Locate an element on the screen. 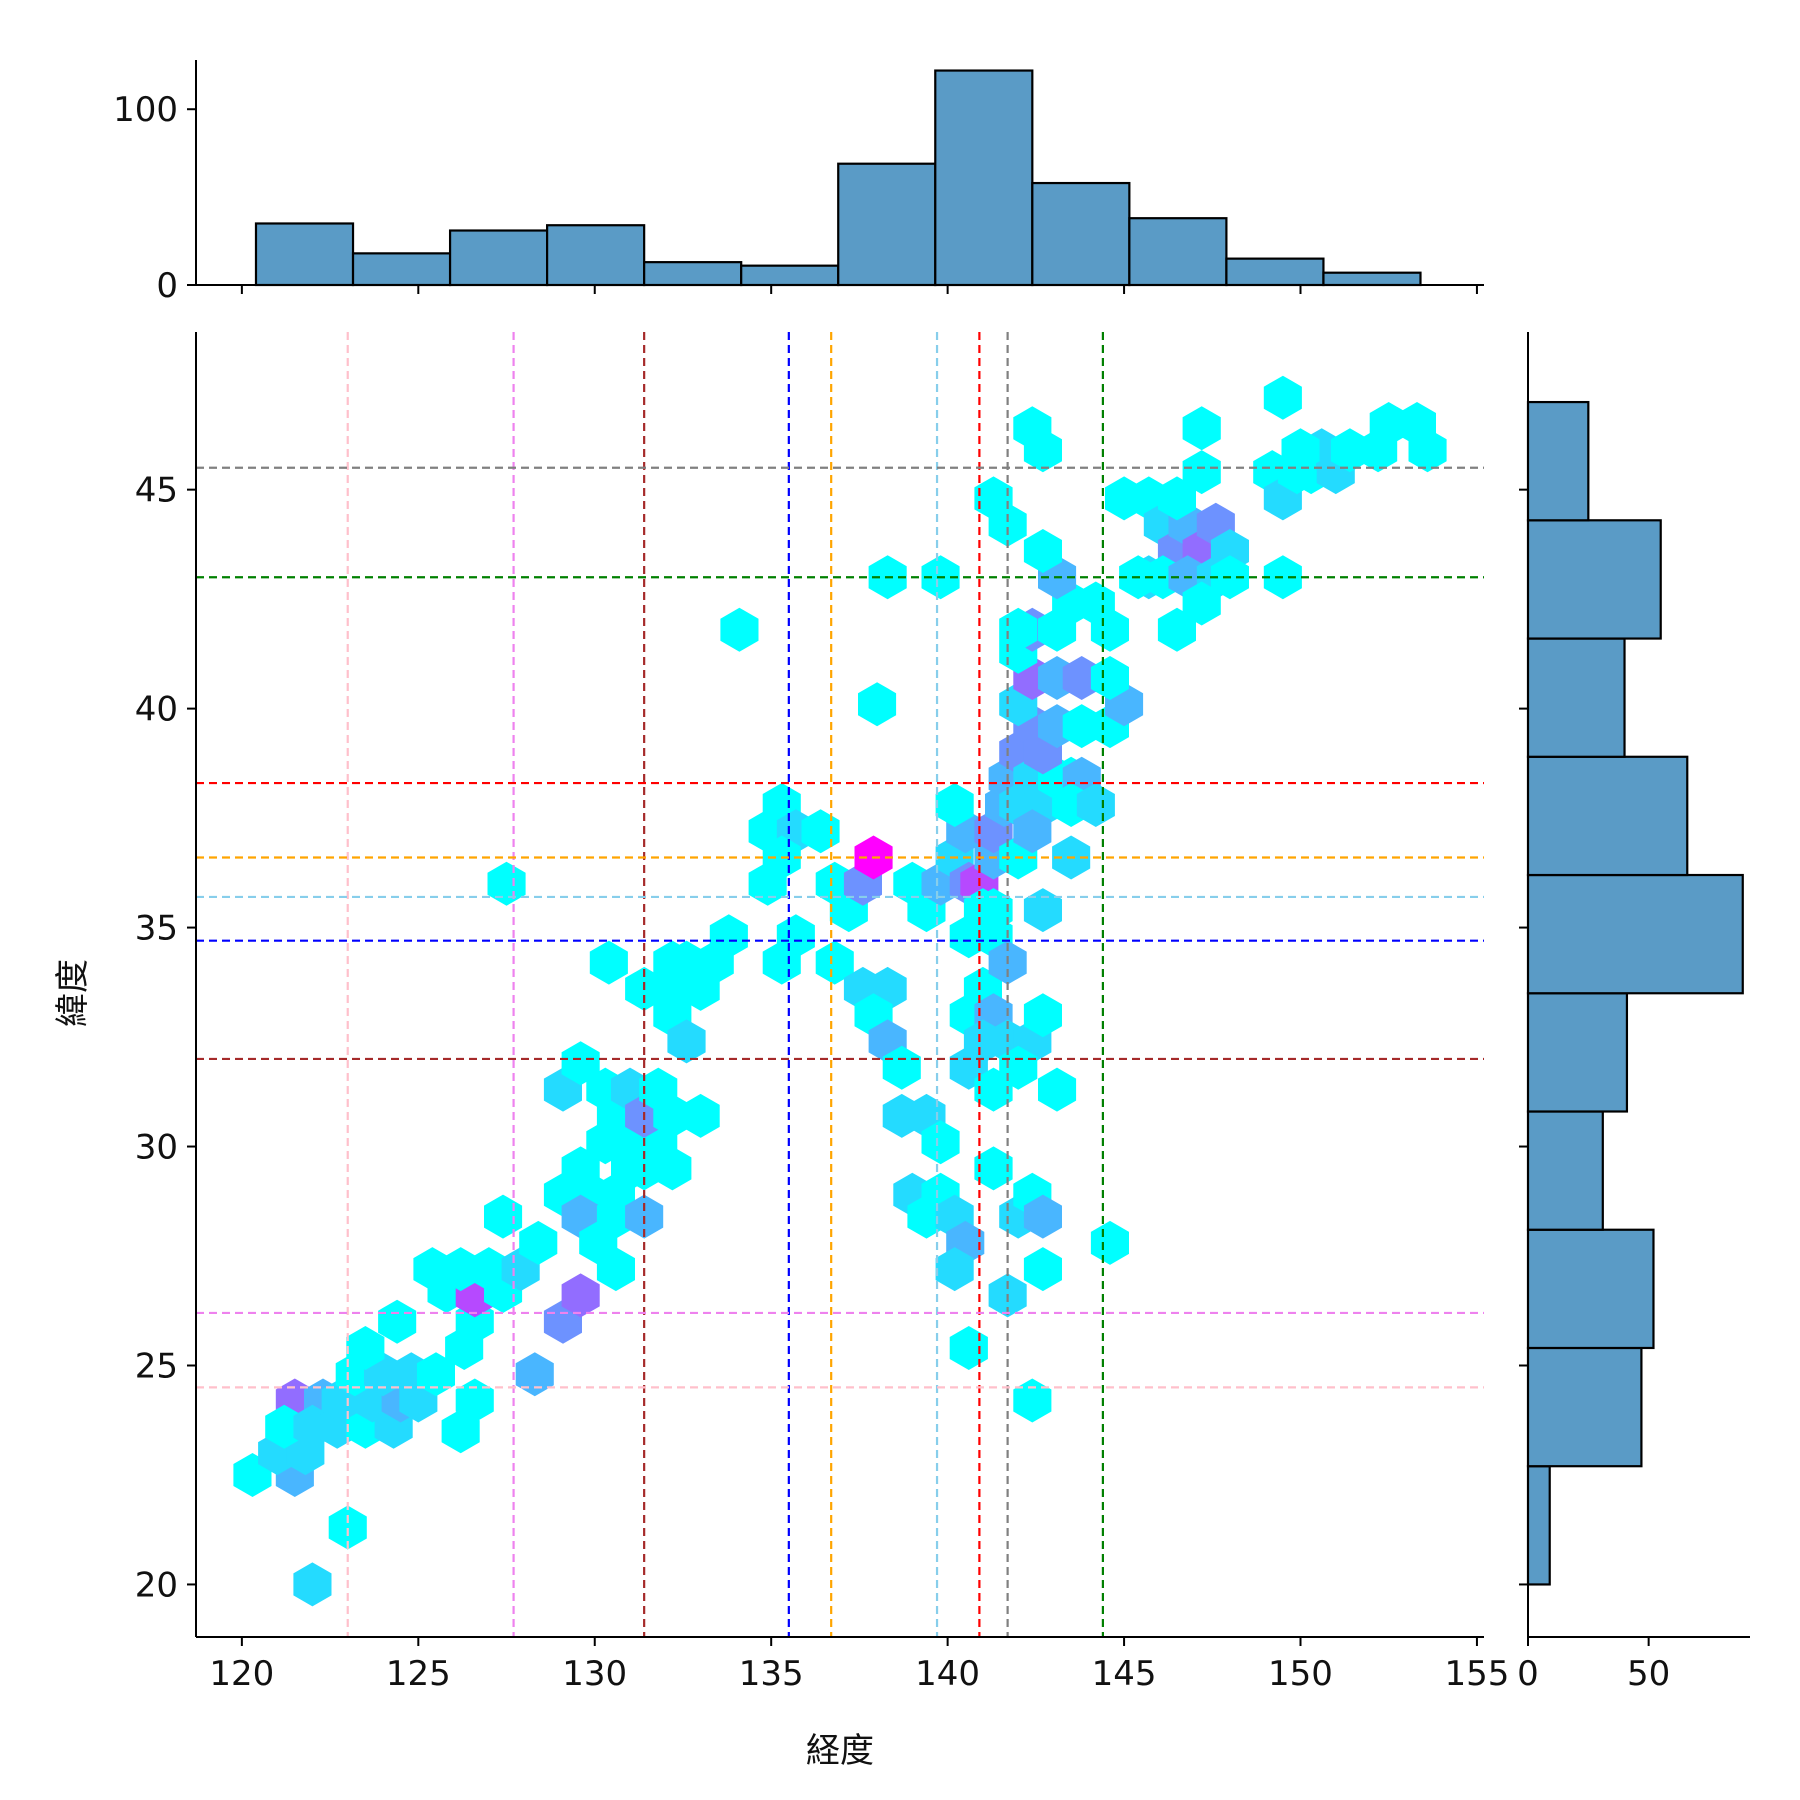 The width and height of the screenshot is (1800, 1800). top-marginal-histogram: 0 100 is located at coordinates (798, 183).